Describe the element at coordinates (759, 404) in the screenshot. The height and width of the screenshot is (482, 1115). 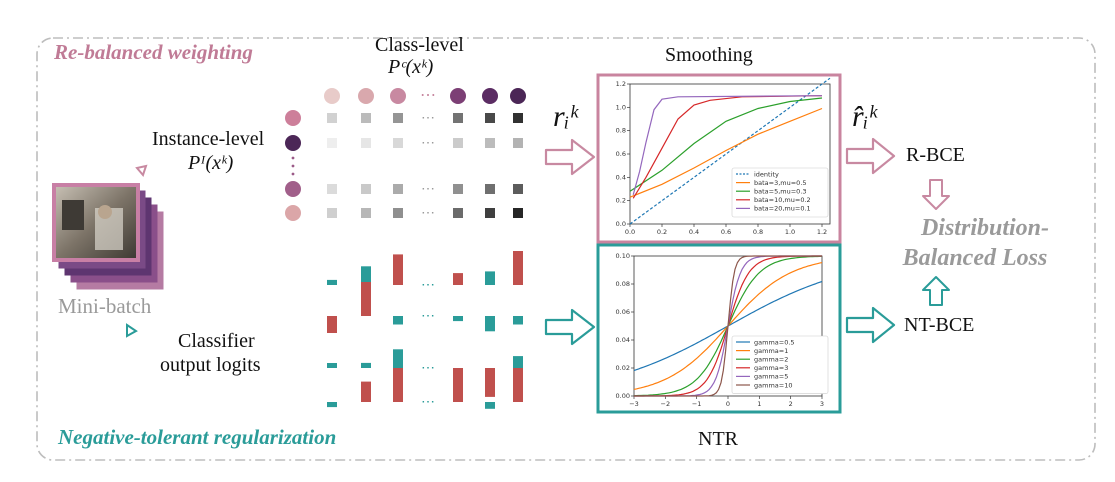
I see `x-tick-label: 1` at that location.